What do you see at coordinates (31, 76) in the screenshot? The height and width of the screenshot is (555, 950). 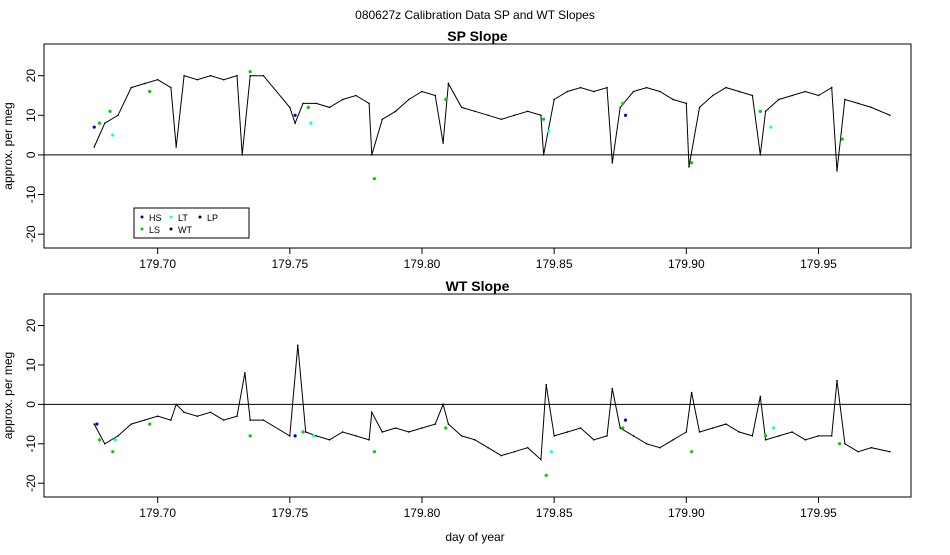 I see `sp-y-tick-label: 20` at bounding box center [31, 76].